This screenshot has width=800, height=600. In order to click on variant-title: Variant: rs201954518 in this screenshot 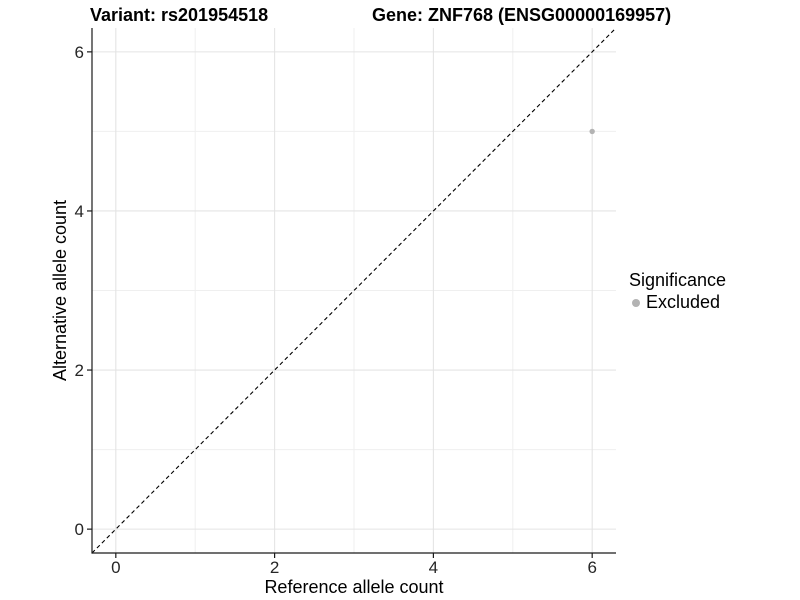, I will do `click(179, 15)`.